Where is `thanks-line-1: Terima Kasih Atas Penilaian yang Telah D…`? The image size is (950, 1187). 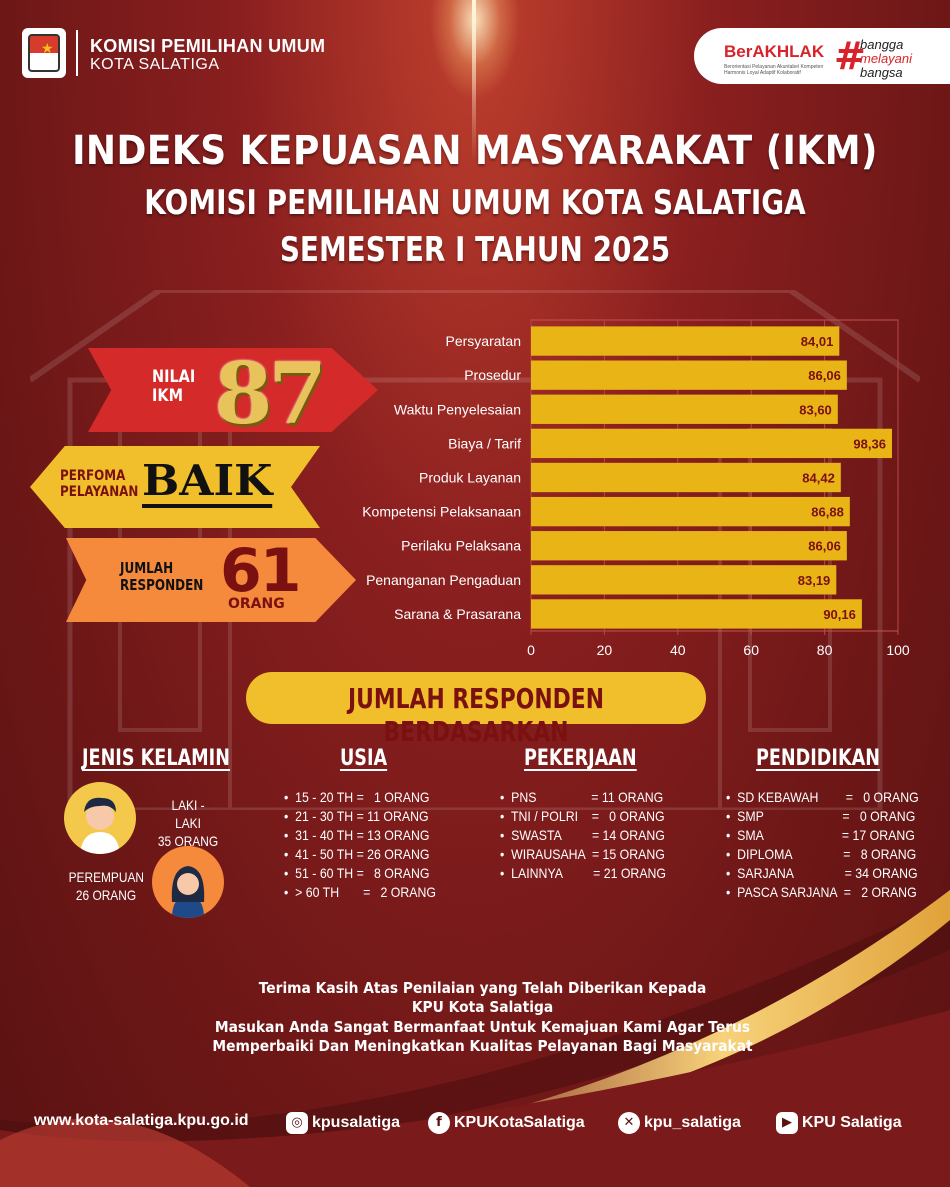
thanks-line-1: Terima Kasih Atas Penilaian yang Telah D… is located at coordinates (482, 988).